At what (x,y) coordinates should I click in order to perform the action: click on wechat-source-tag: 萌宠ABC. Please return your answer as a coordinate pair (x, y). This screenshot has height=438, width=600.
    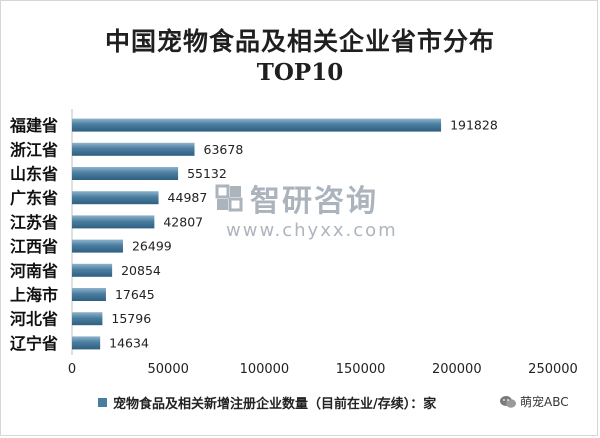
    Looking at the image, I should click on (534, 401).